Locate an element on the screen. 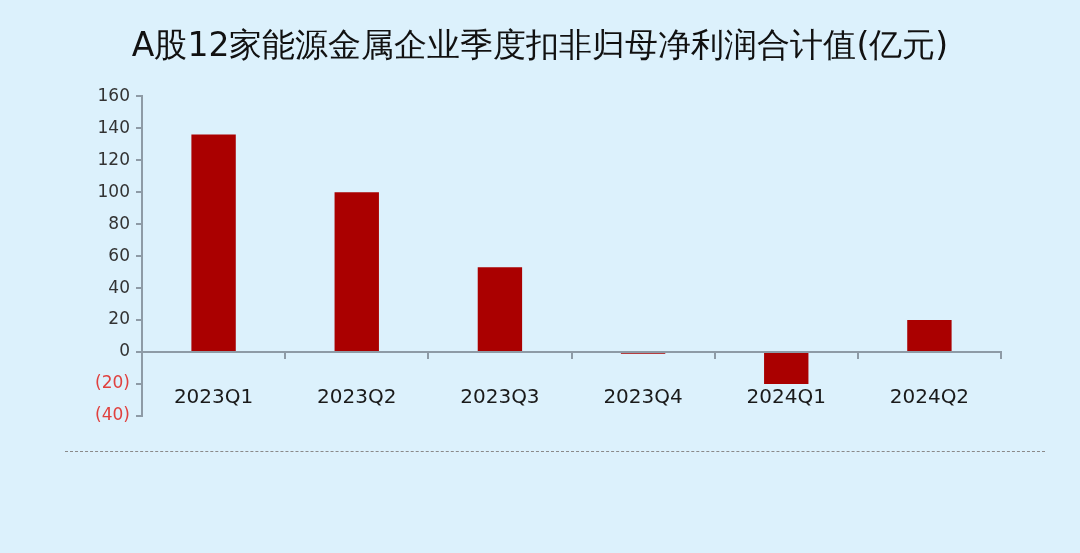  y-tick-label: 80 is located at coordinates (119, 222).